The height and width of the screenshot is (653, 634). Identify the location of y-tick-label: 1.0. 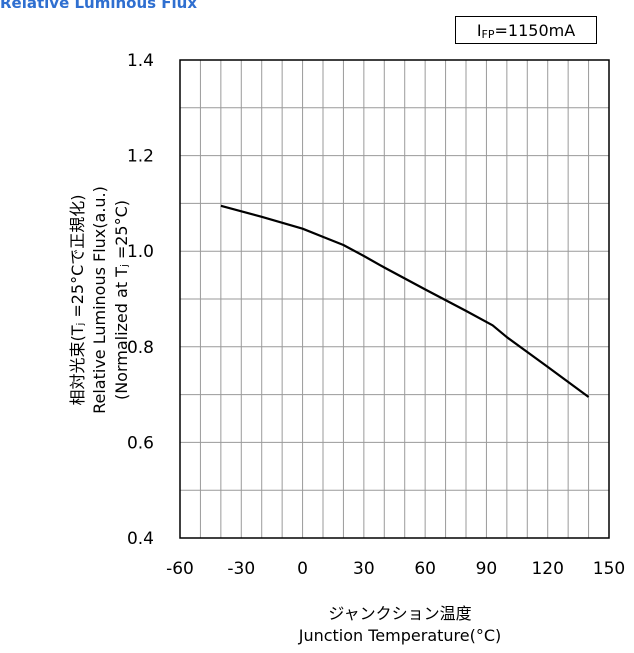
(140, 252).